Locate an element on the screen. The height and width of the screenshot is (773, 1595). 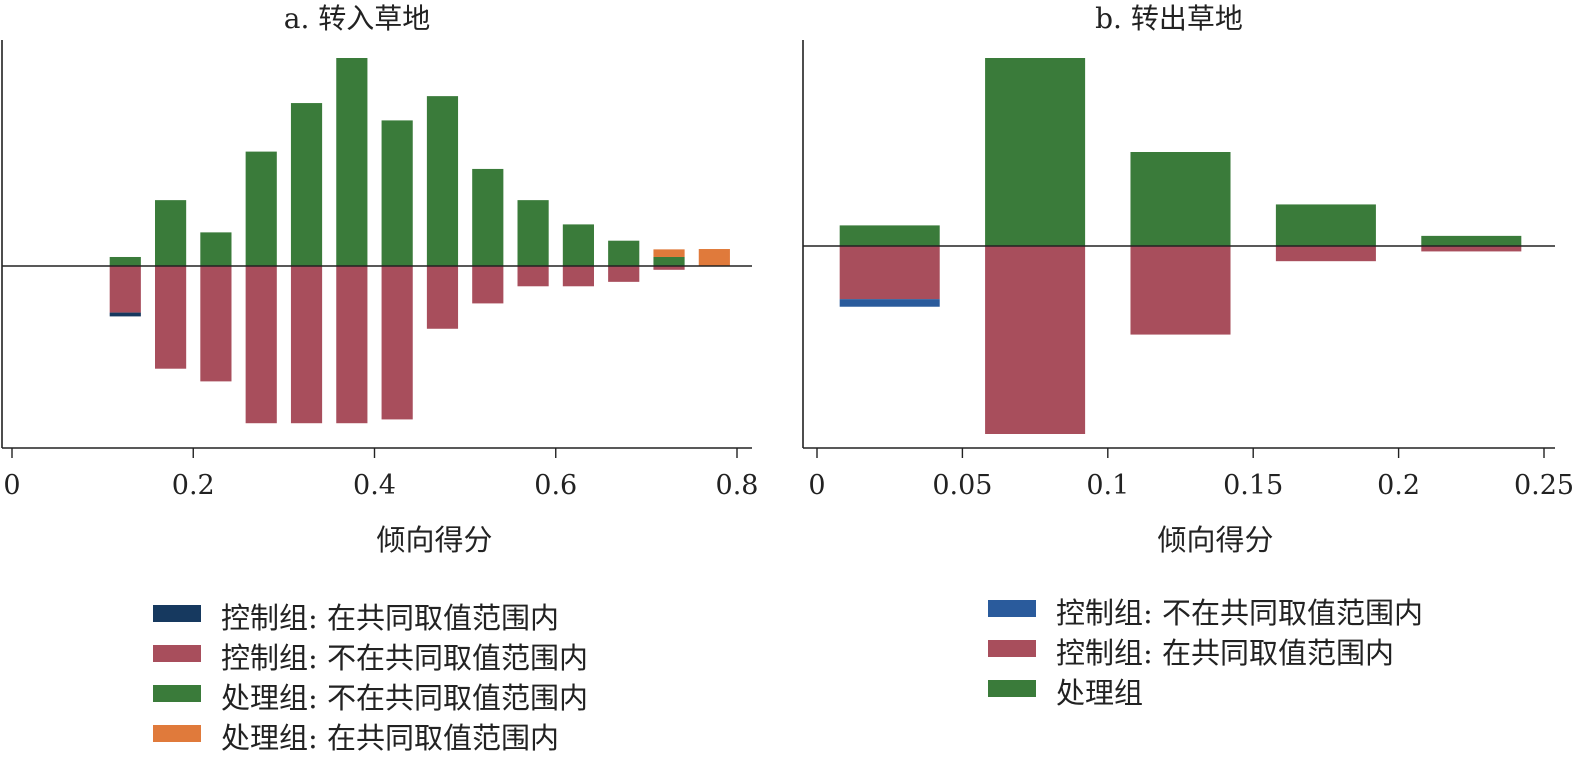
legend-label: 处理组 is located at coordinates (1099, 693).